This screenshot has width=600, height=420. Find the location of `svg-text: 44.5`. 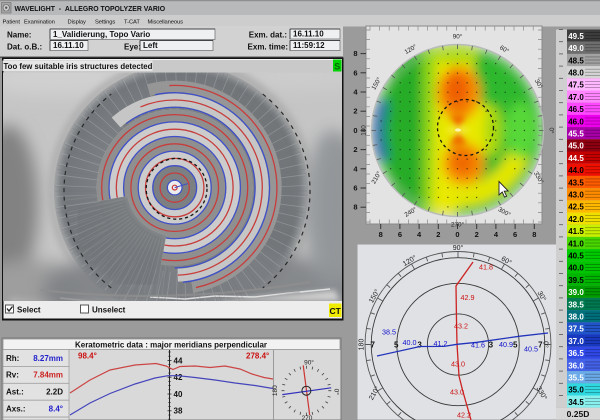

svg-text: 44.5 is located at coordinates (576, 158).